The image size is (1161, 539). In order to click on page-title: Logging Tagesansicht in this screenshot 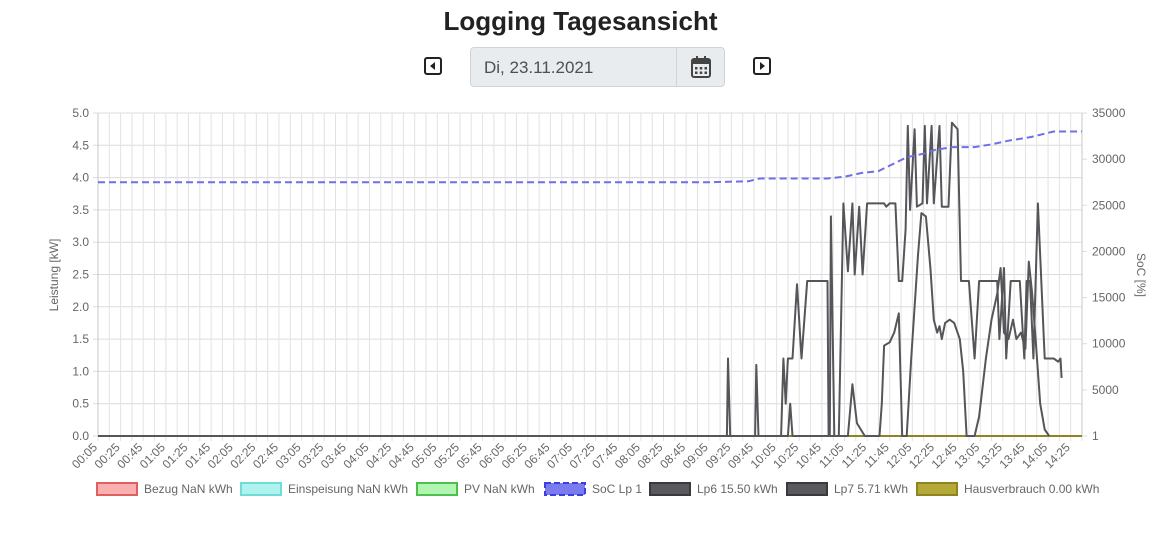, I will do `click(580, 21)`.